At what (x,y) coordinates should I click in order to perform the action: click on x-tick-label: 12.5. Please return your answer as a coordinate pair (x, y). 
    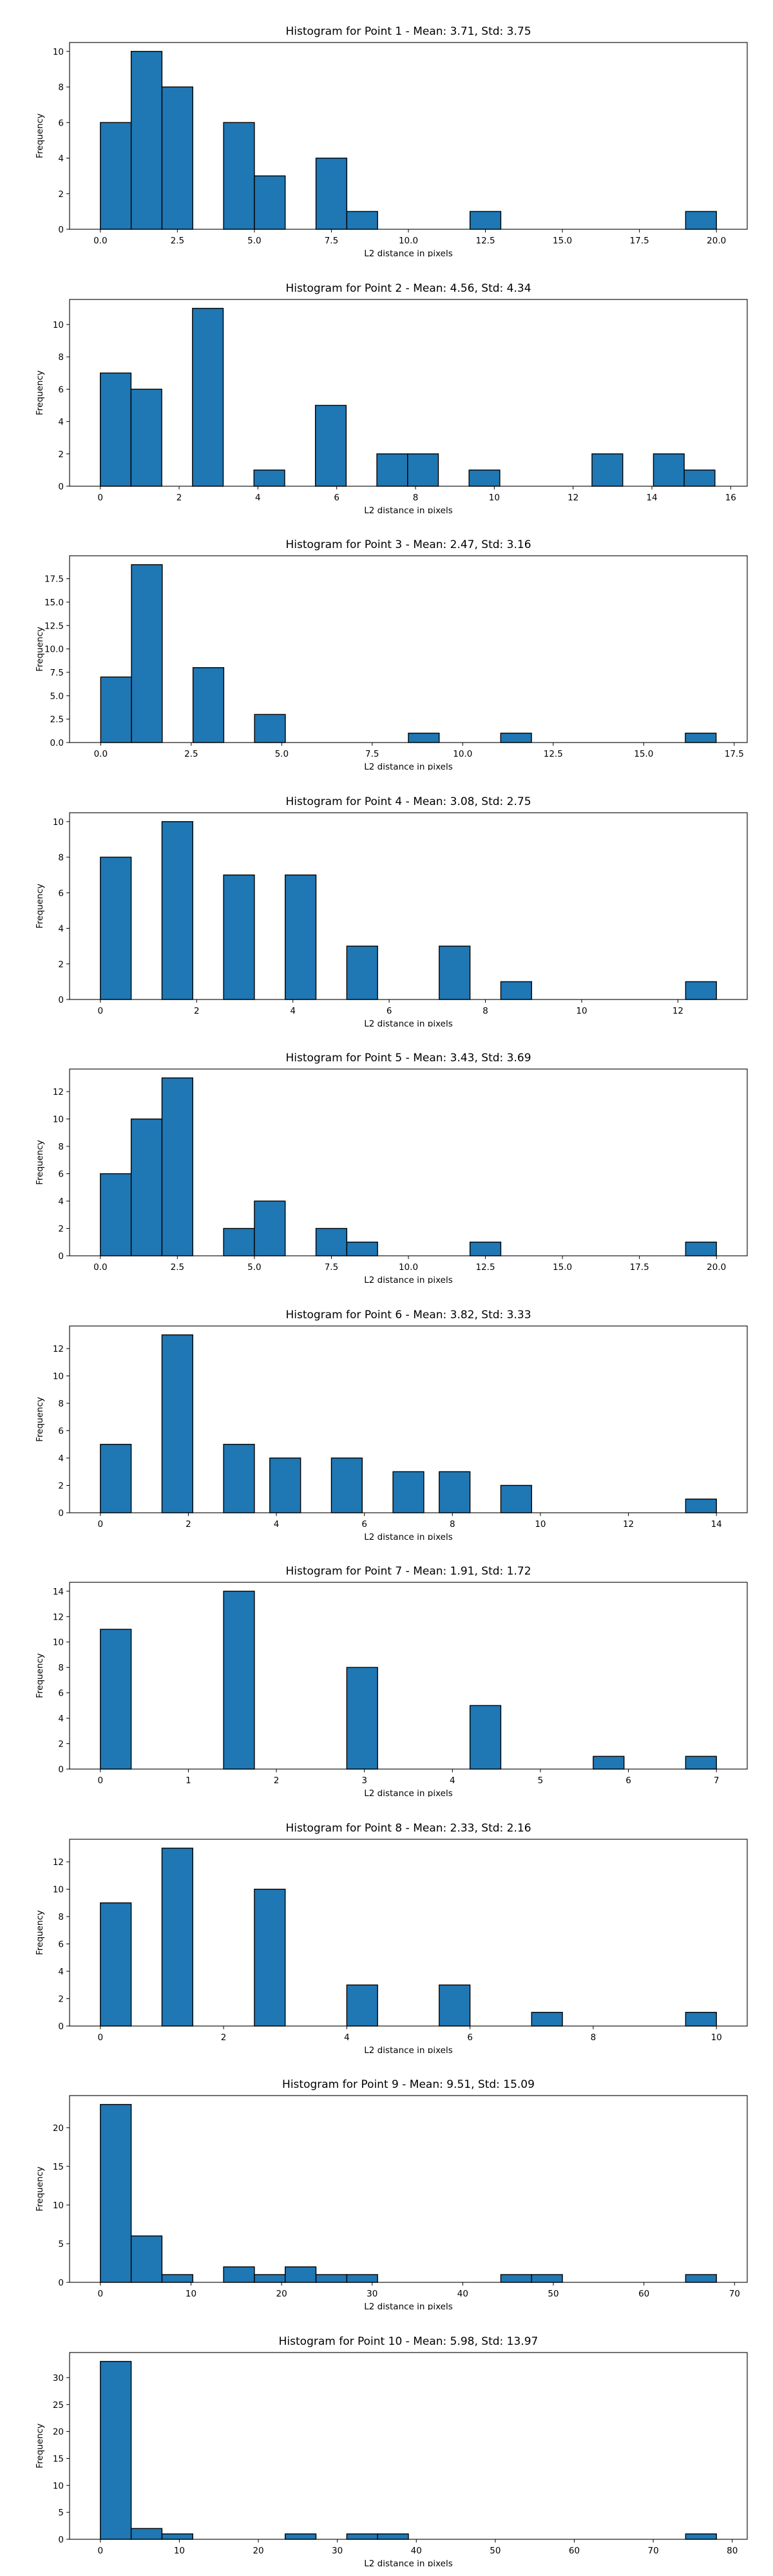
    Looking at the image, I should click on (486, 1267).